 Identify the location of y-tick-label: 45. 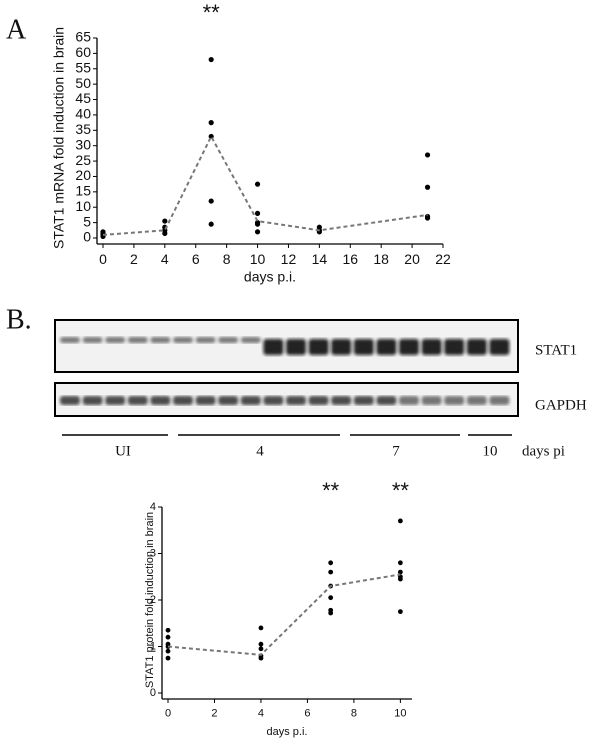
(83, 98).